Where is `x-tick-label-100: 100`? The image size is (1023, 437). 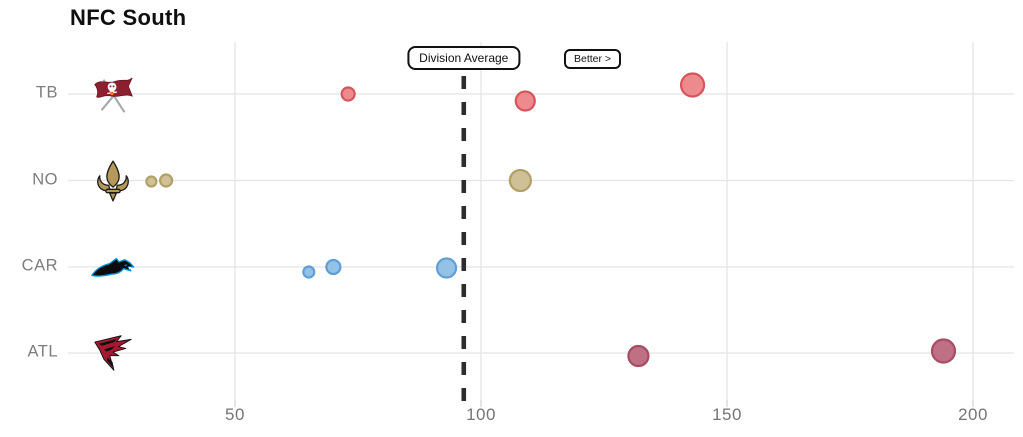 x-tick-label-100: 100 is located at coordinates (481, 414).